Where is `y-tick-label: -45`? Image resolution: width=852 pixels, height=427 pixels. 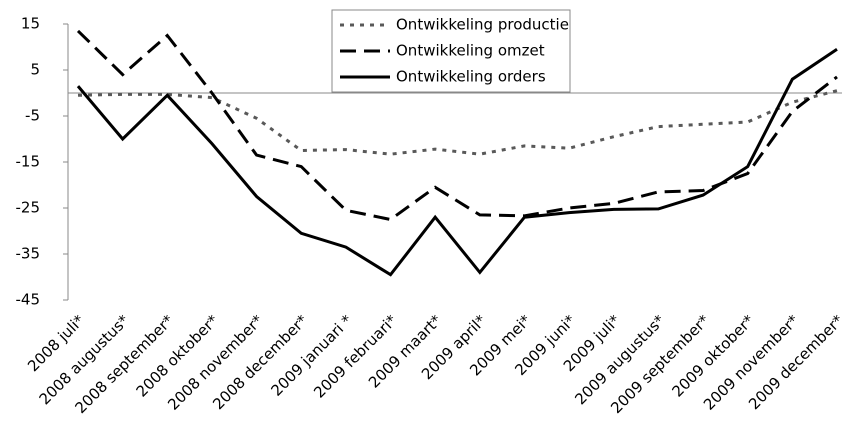 y-tick-label: -45 is located at coordinates (28, 300).